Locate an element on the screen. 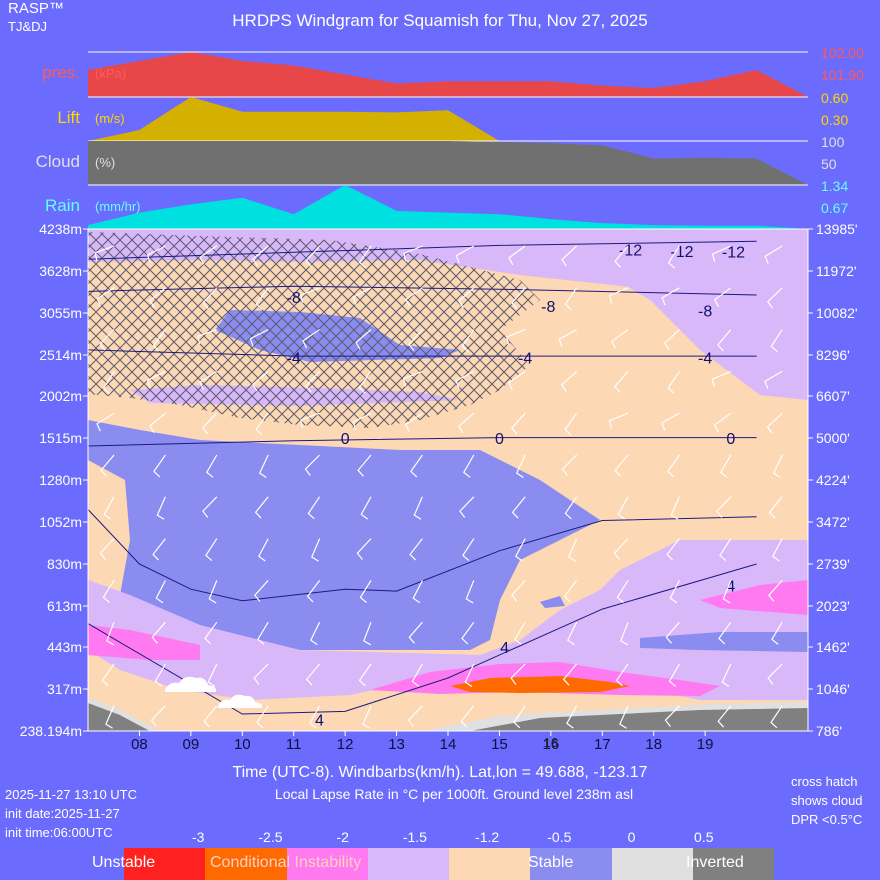  y-tick-right: 4224' is located at coordinates (833, 480).